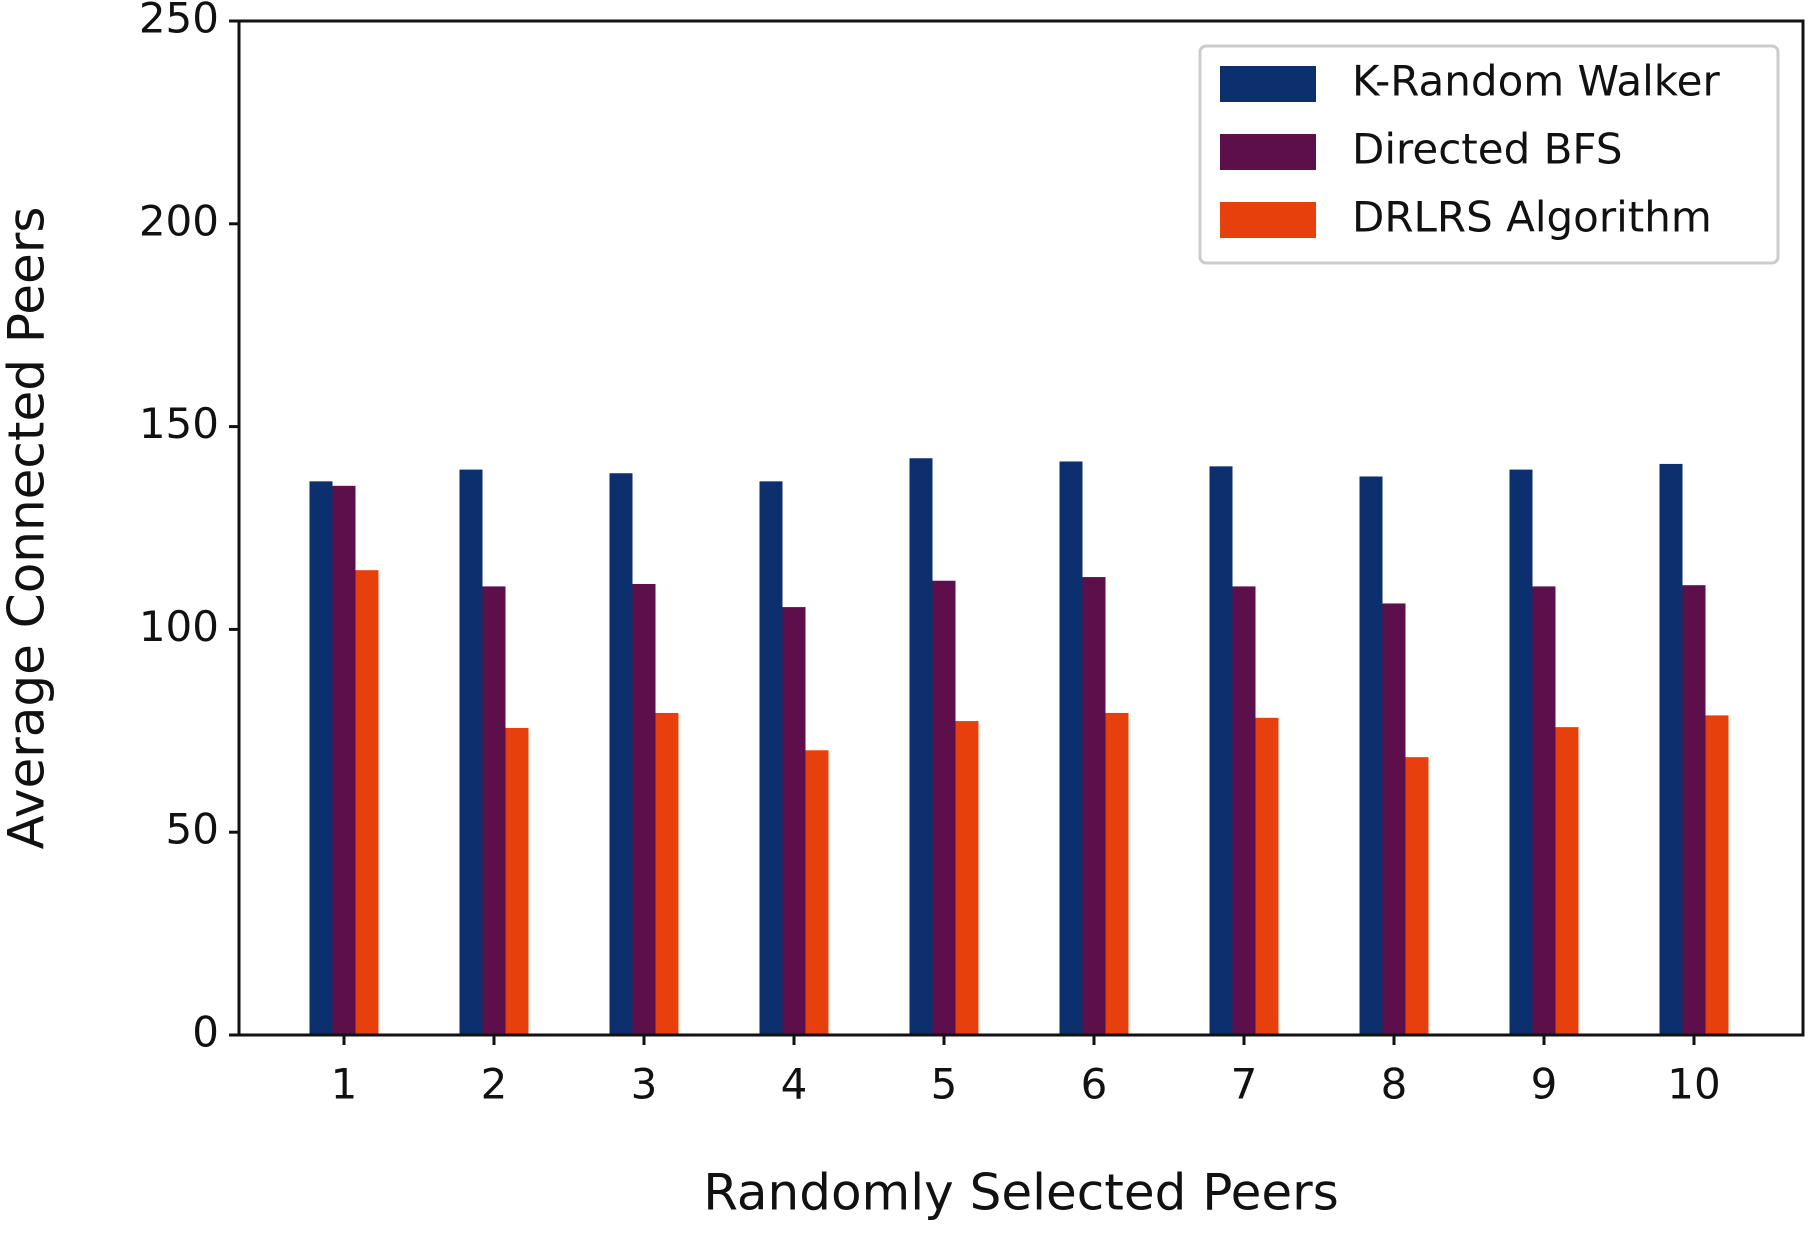 The width and height of the screenshot is (1810, 1234). I want to click on legend-text: Directed BFS, so click(1487, 149).